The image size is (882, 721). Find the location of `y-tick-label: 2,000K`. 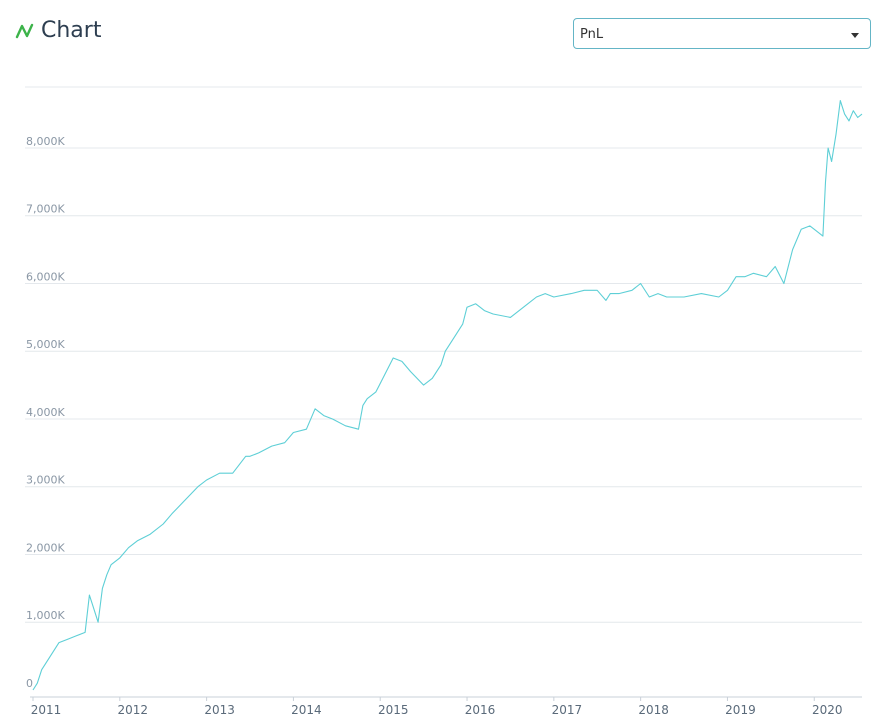

y-tick-label: 2,000K is located at coordinates (45, 547).